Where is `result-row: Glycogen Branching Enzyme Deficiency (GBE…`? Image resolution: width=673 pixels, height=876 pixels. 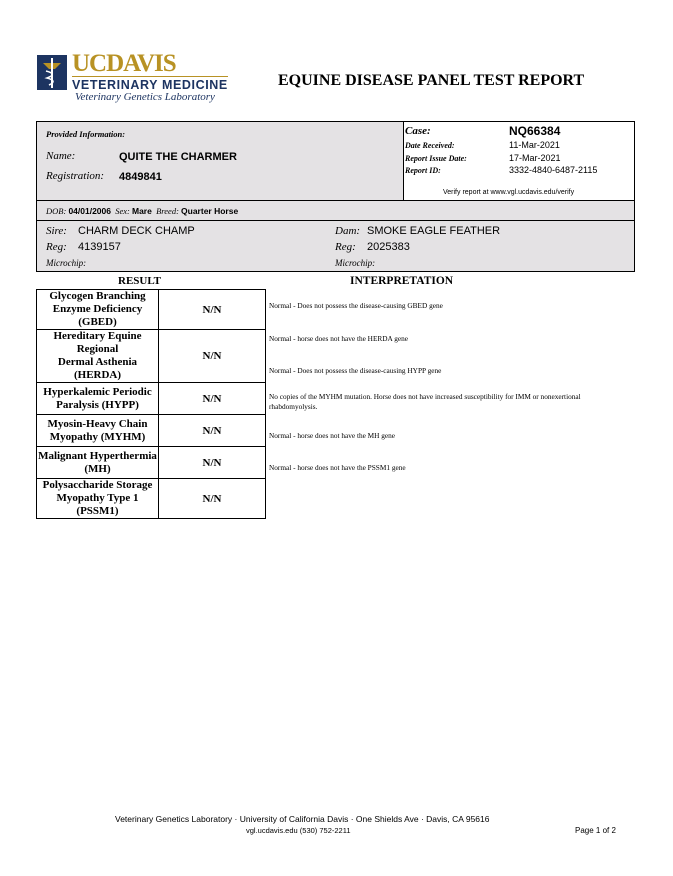 result-row: Glycogen Branching Enzyme Deficiency (GBE… is located at coordinates (151, 309).